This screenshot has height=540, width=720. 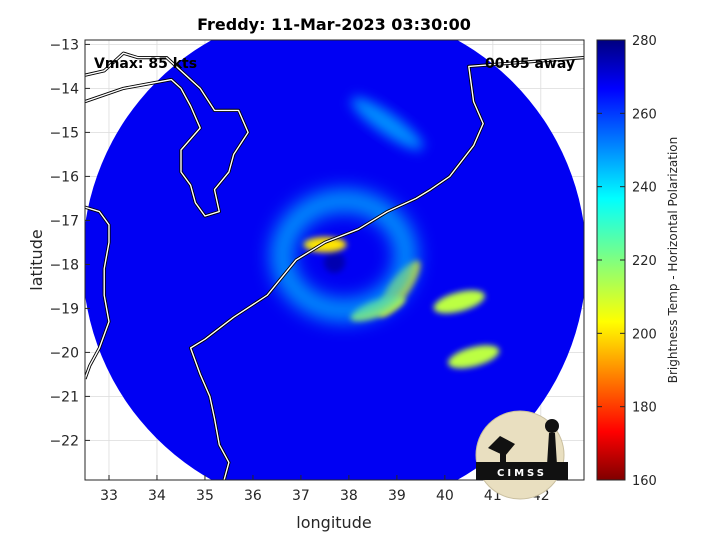 What do you see at coordinates (349, 496) in the screenshot?
I see `x-tick-label: 38` at bounding box center [349, 496].